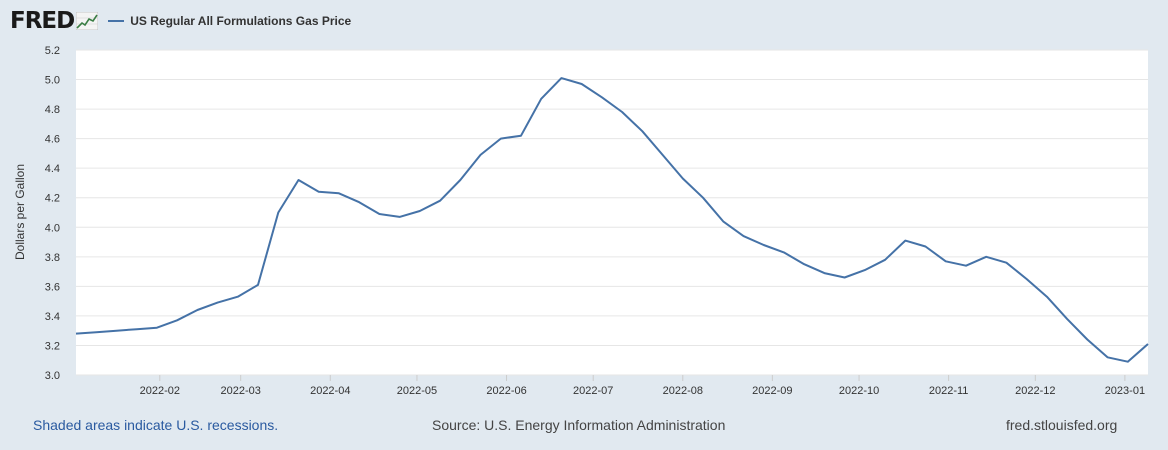  What do you see at coordinates (52, 51) in the screenshot?
I see `y-tick-label: 5.2` at bounding box center [52, 51].